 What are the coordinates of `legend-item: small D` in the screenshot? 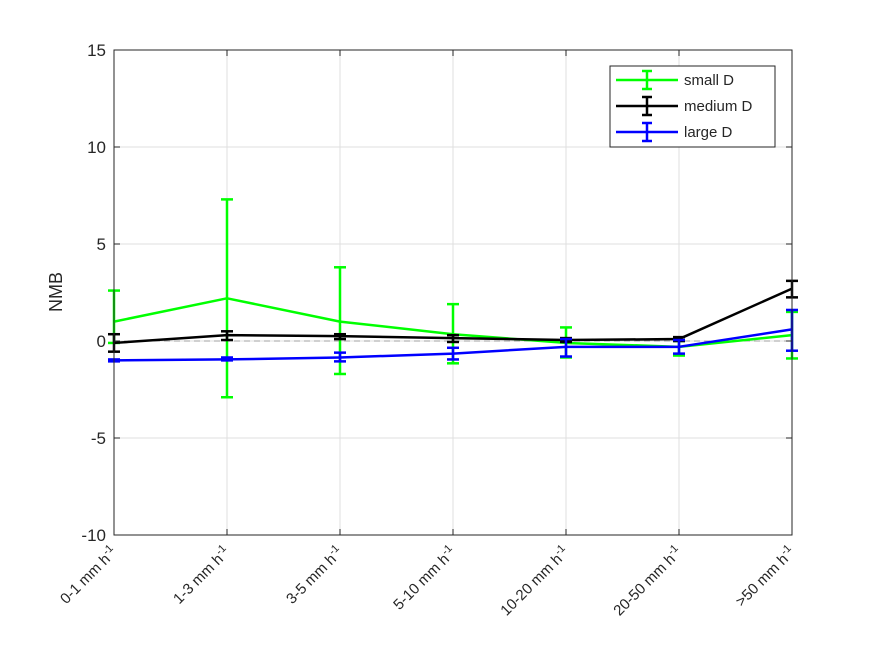 It's located at (675, 80).